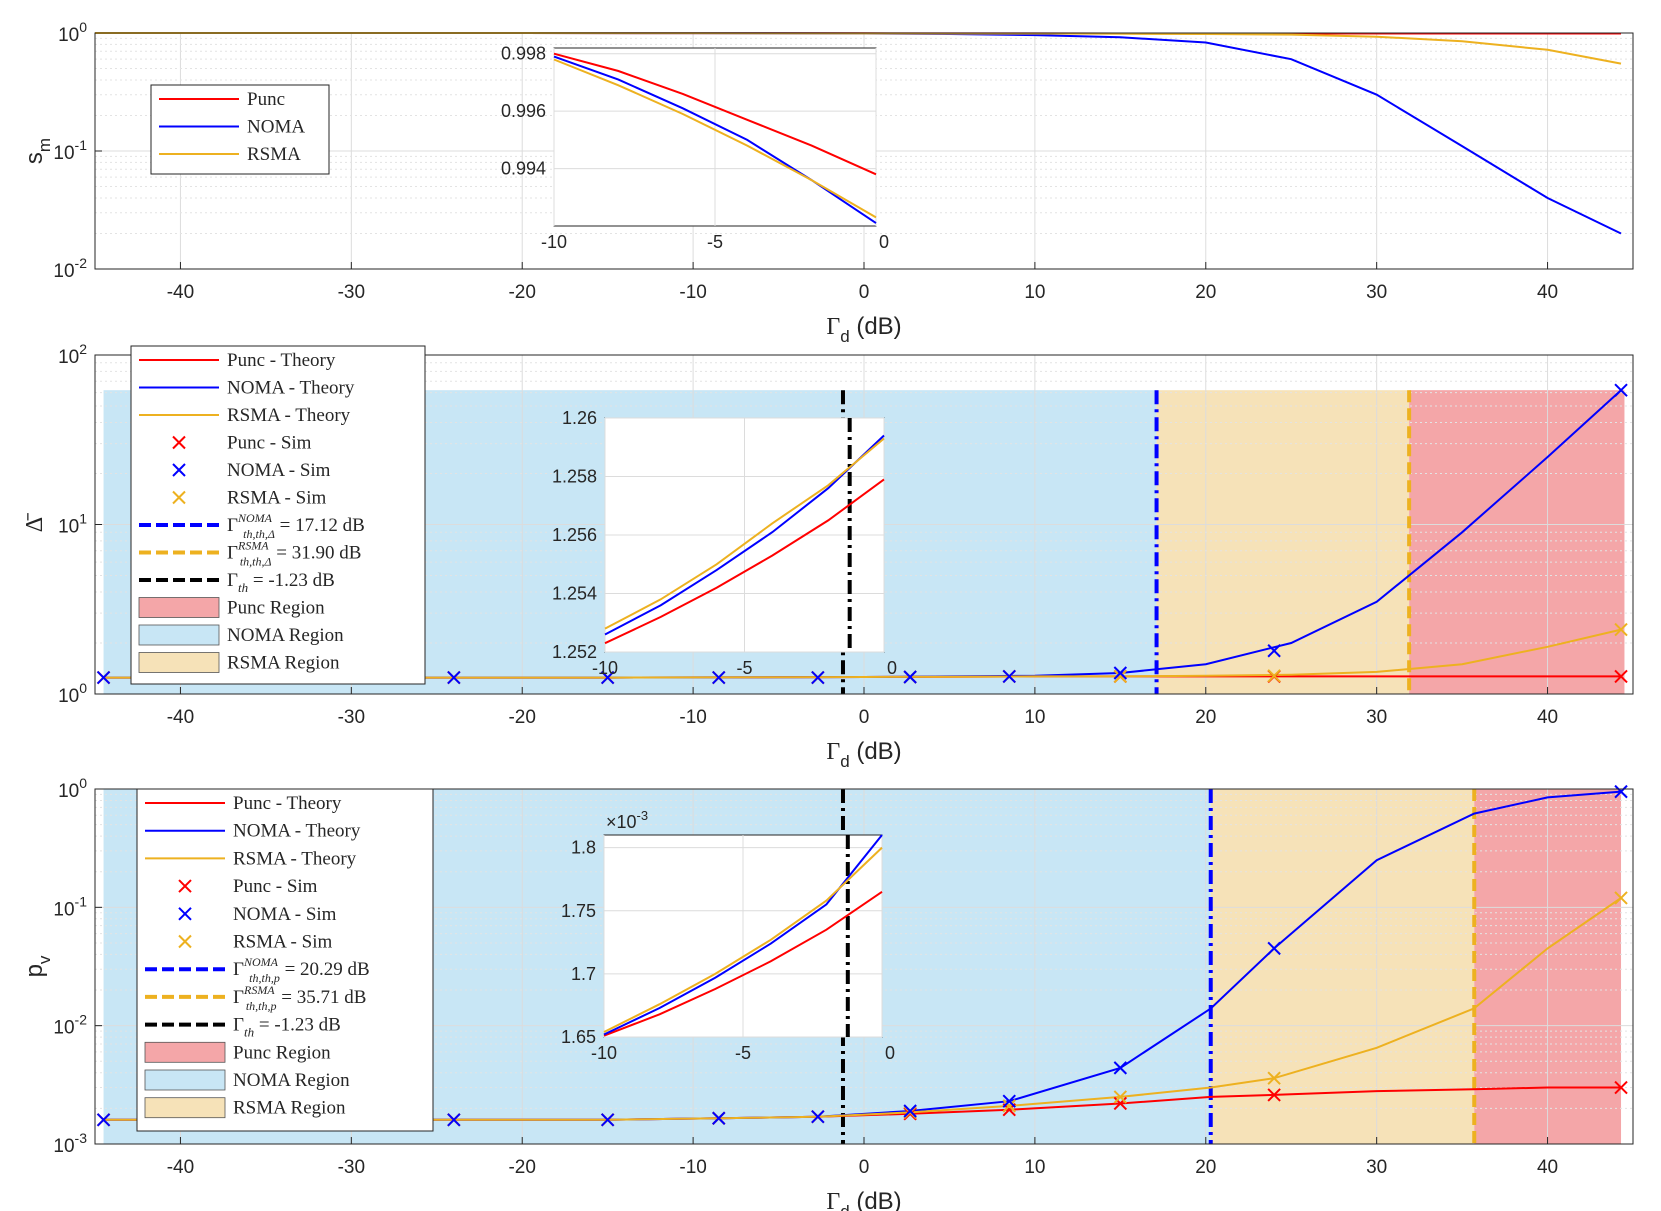  I want to click on legend-item-9-swatch, so click(179, 607).